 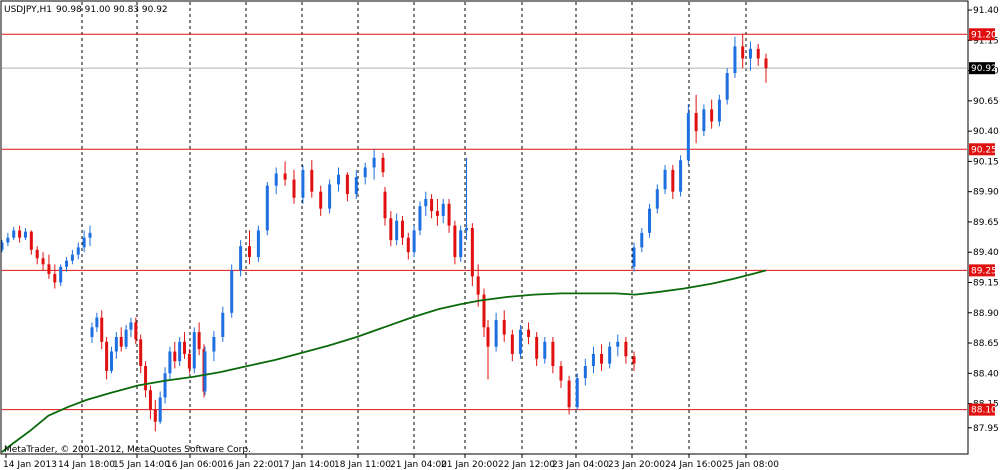 What do you see at coordinates (750, 465) in the screenshot?
I see `time-tick-label: 25 Jan 08:00` at bounding box center [750, 465].